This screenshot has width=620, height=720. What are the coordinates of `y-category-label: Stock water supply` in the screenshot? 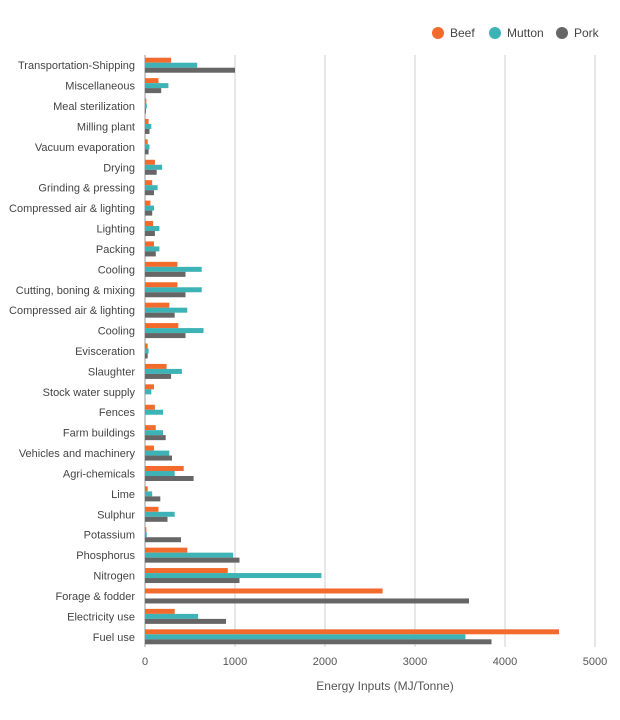 It's located at (89, 393).